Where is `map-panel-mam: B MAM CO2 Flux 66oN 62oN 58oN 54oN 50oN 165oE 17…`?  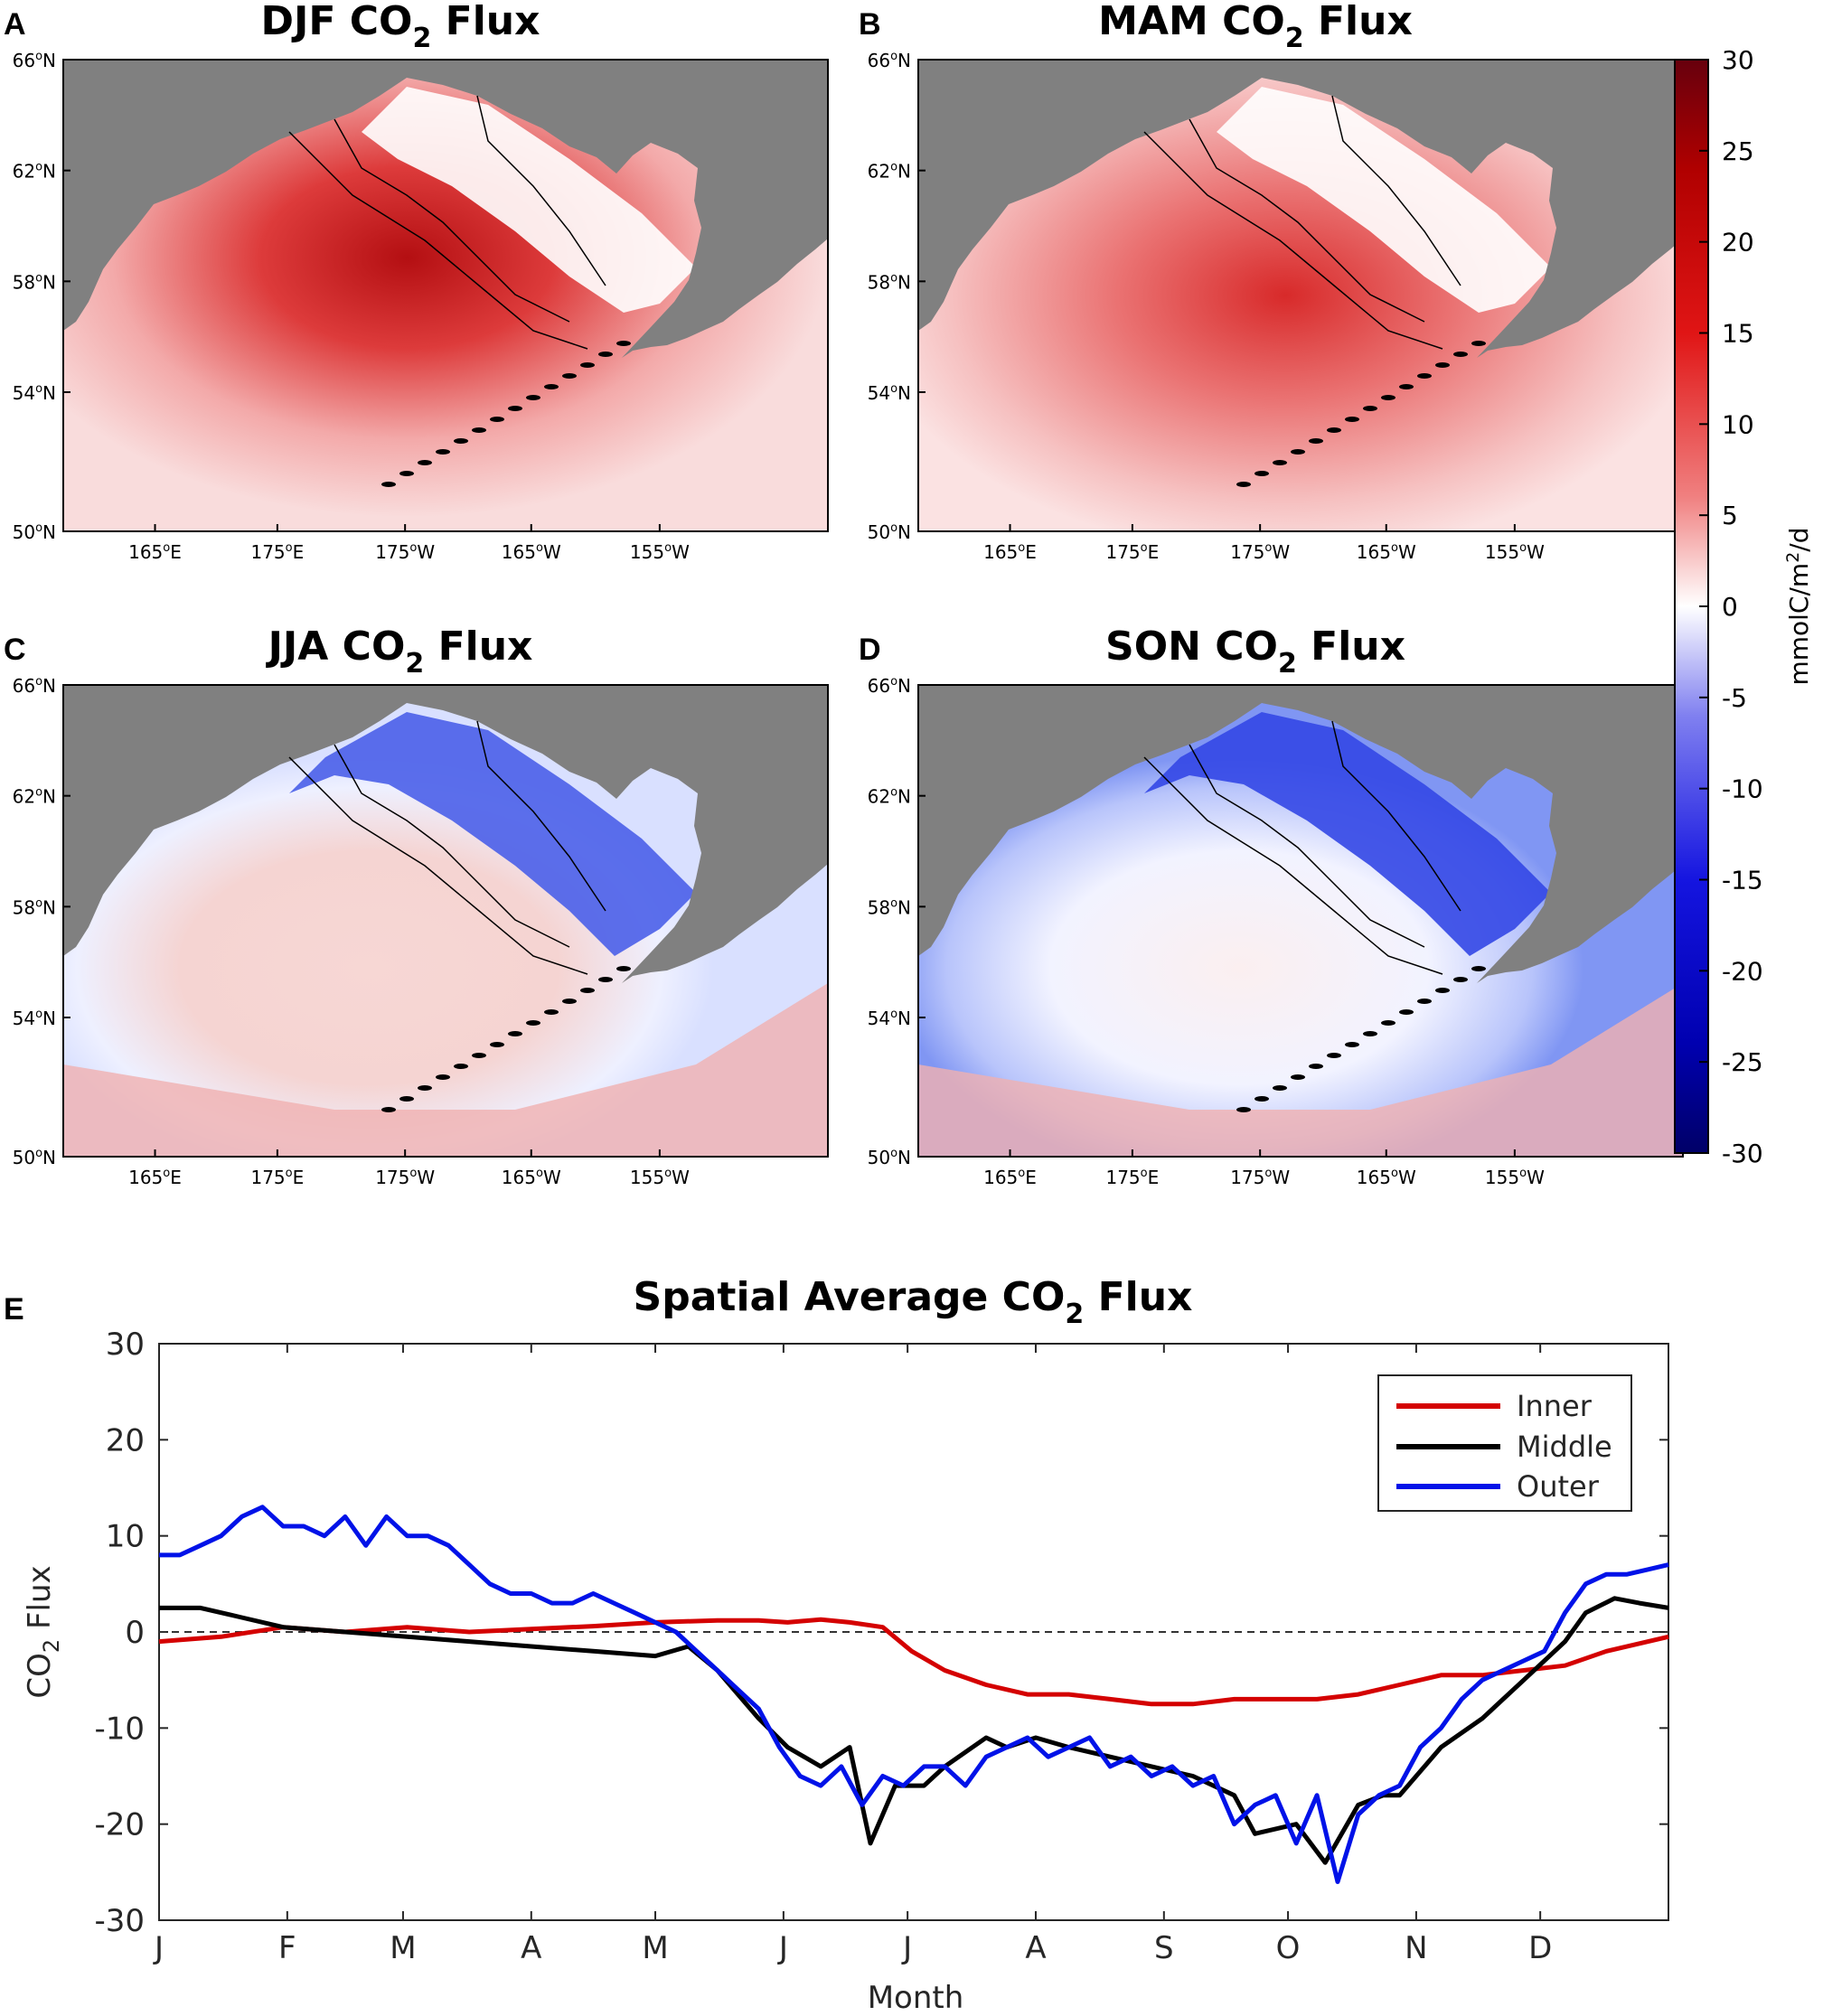 map-panel-mam: B MAM CO2 Flux 66oN 62oN 58oN 54oN 50oN 165oE 17… is located at coordinates (1271, 281).